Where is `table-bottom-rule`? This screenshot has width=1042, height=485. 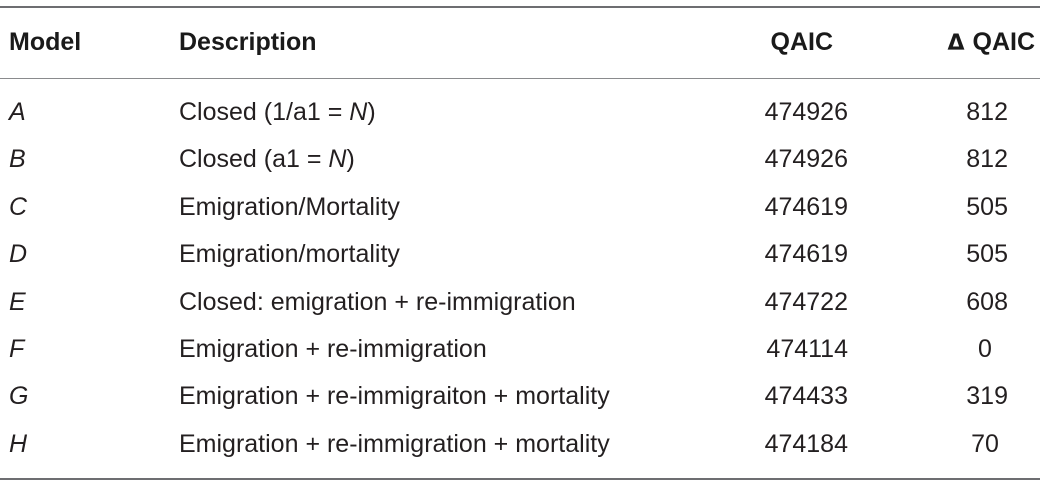
table-bottom-rule is located at coordinates (520, 479).